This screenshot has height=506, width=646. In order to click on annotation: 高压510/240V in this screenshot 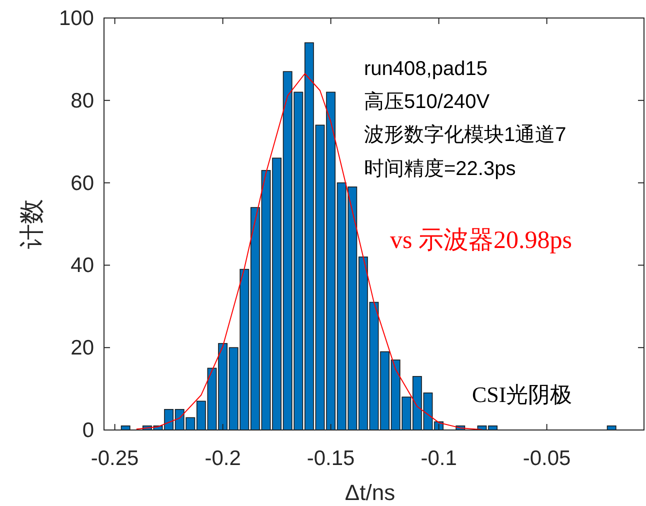, I will do `click(427, 101)`.